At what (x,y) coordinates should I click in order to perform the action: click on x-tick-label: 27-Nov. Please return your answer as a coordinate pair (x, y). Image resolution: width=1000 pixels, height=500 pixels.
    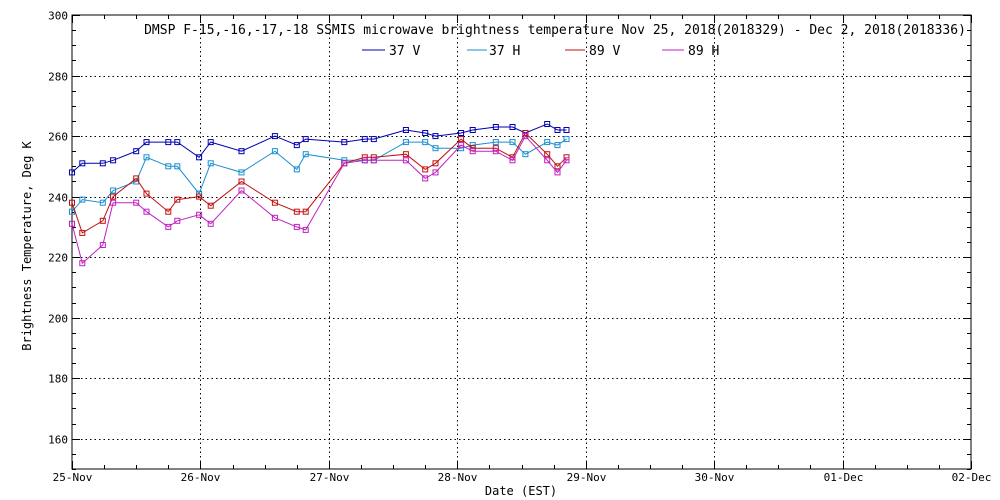
    Looking at the image, I should click on (330, 477).